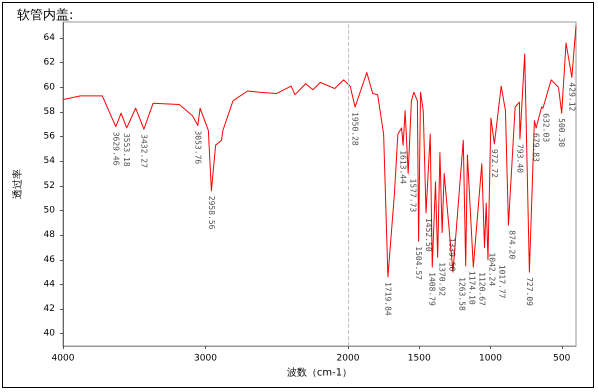 The height and width of the screenshot is (392, 598). Describe the element at coordinates (419, 263) in the screenshot. I see `annotation: 1504.57` at that location.